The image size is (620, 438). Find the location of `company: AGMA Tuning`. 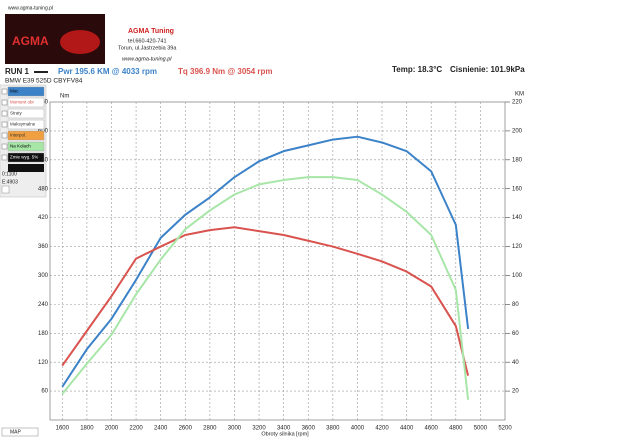

company: AGMA Tuning is located at coordinates (151, 31).